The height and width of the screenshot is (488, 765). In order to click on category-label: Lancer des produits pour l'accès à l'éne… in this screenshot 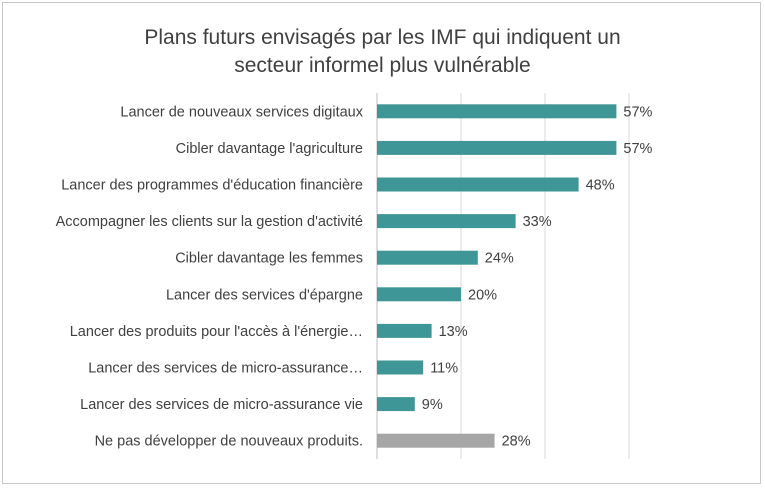, I will do `click(216, 332)`.